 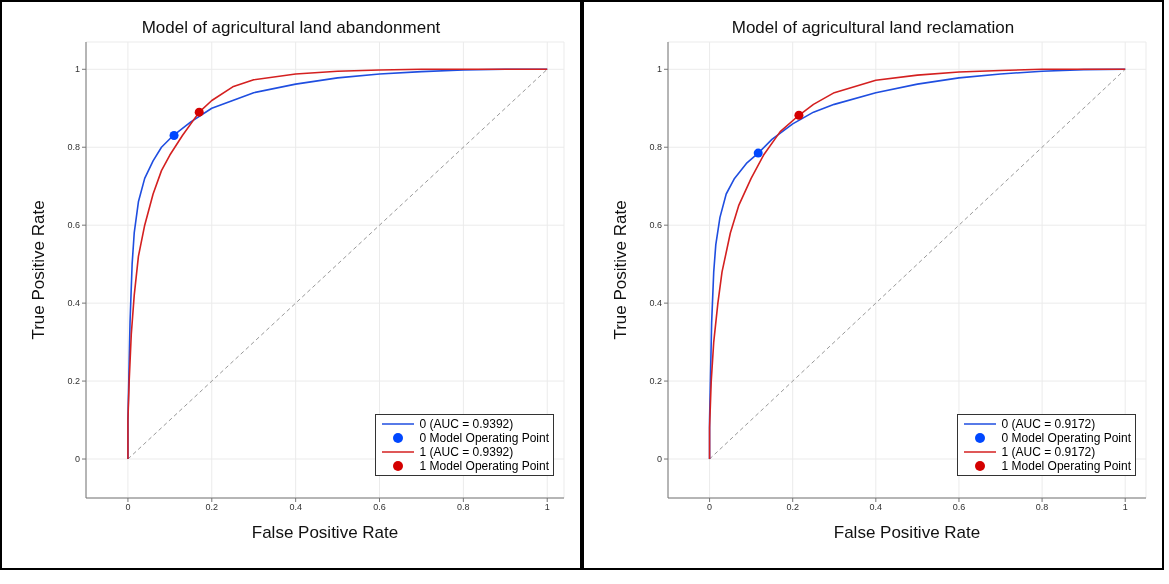 What do you see at coordinates (291, 28) in the screenshot?
I see `chart-title: Model of agricultural land abandonment` at bounding box center [291, 28].